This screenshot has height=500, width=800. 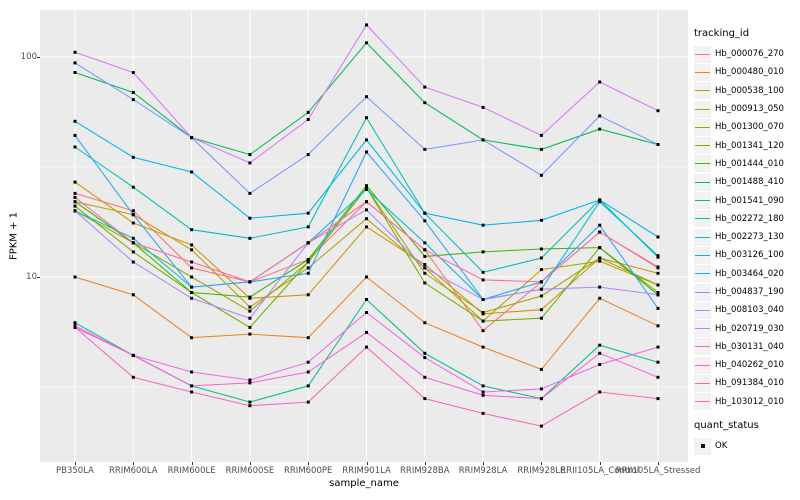 I want to click on legend-item: Hb_002273_130, so click(x=746, y=237).